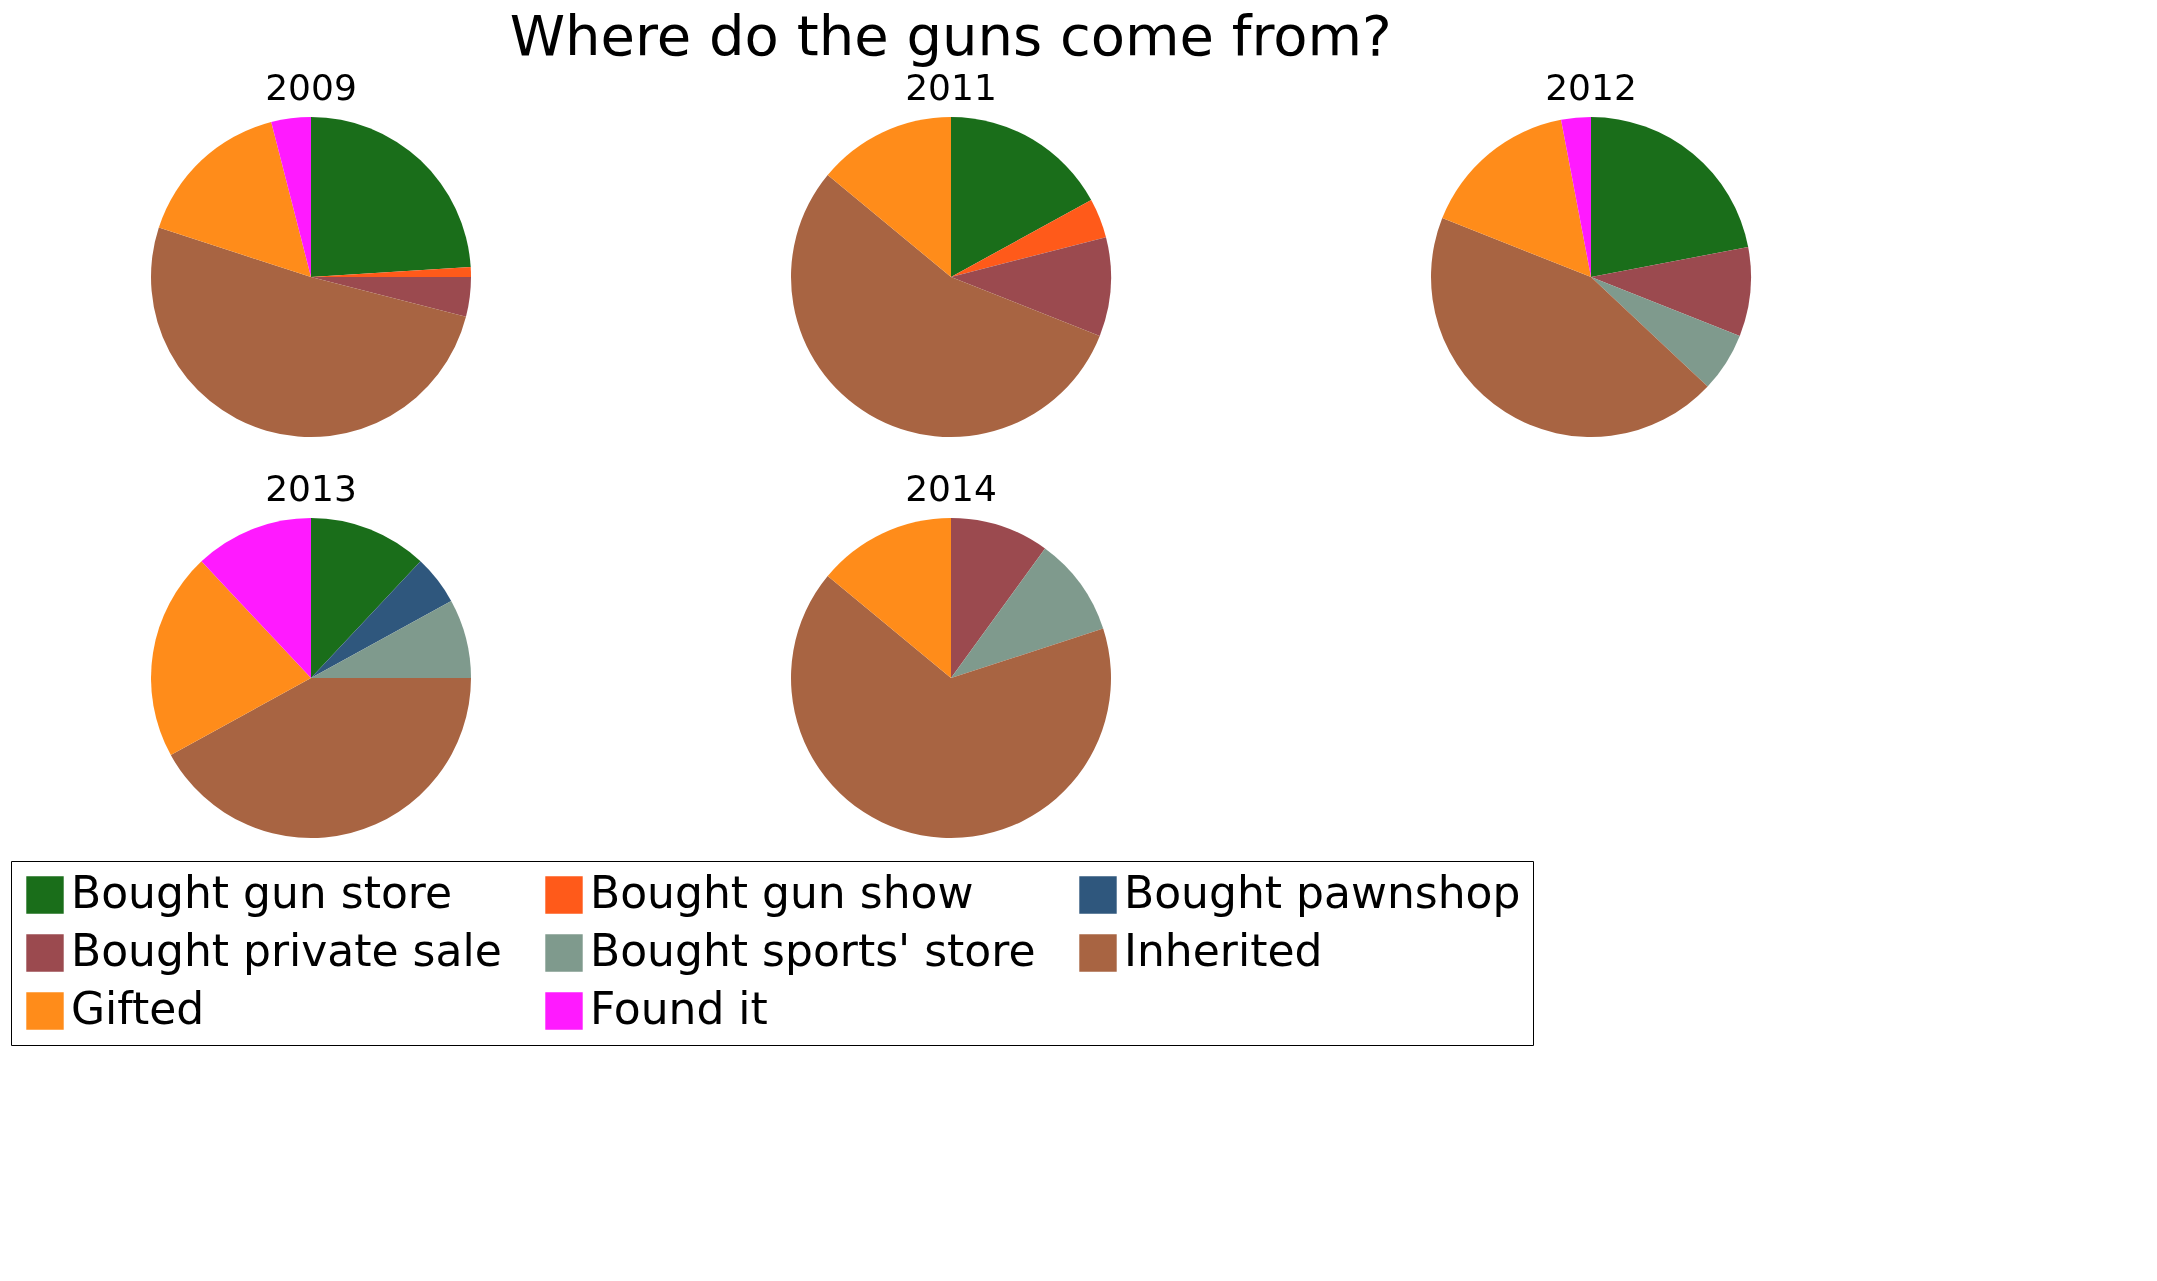 The width and height of the screenshot is (2157, 1281). Describe the element at coordinates (951, 488) in the screenshot. I see `slice-label: 2014` at that location.